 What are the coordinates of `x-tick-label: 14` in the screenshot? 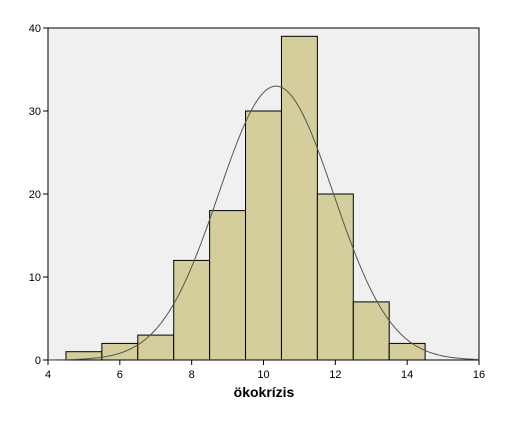 It's located at (407, 375).